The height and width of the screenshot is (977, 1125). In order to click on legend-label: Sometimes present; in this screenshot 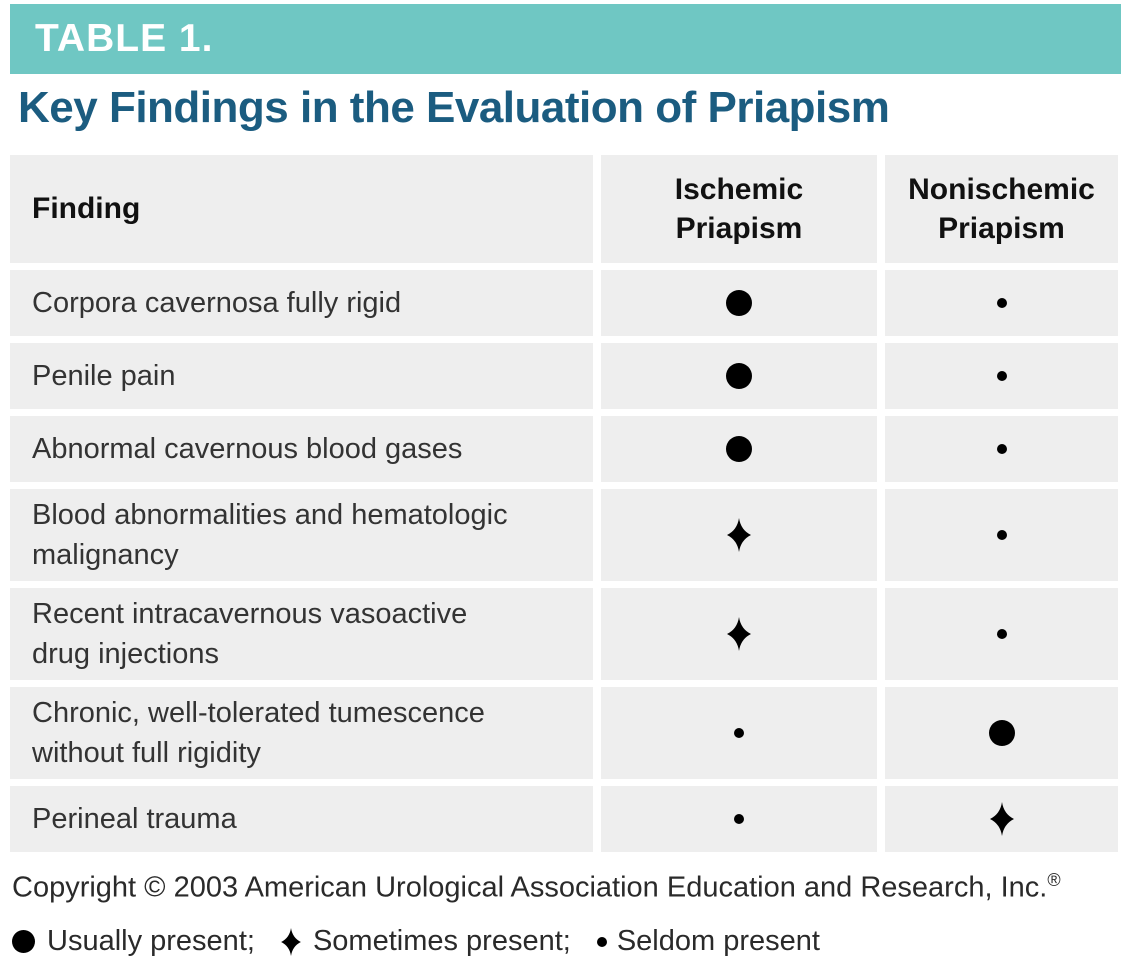, I will do `click(441, 941)`.